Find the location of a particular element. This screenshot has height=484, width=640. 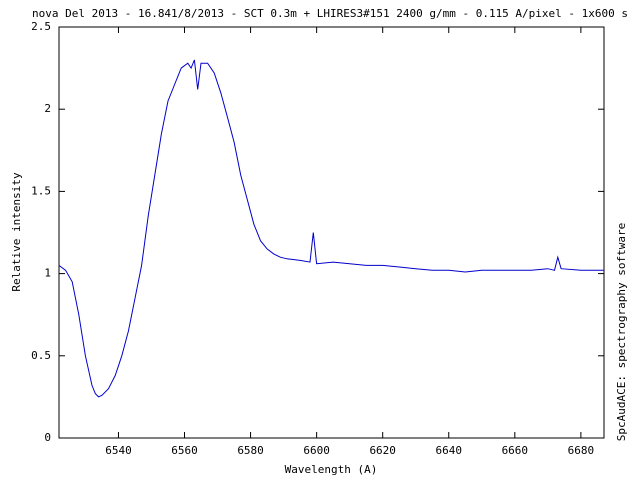

y-tick-label: 1 is located at coordinates (47, 273).